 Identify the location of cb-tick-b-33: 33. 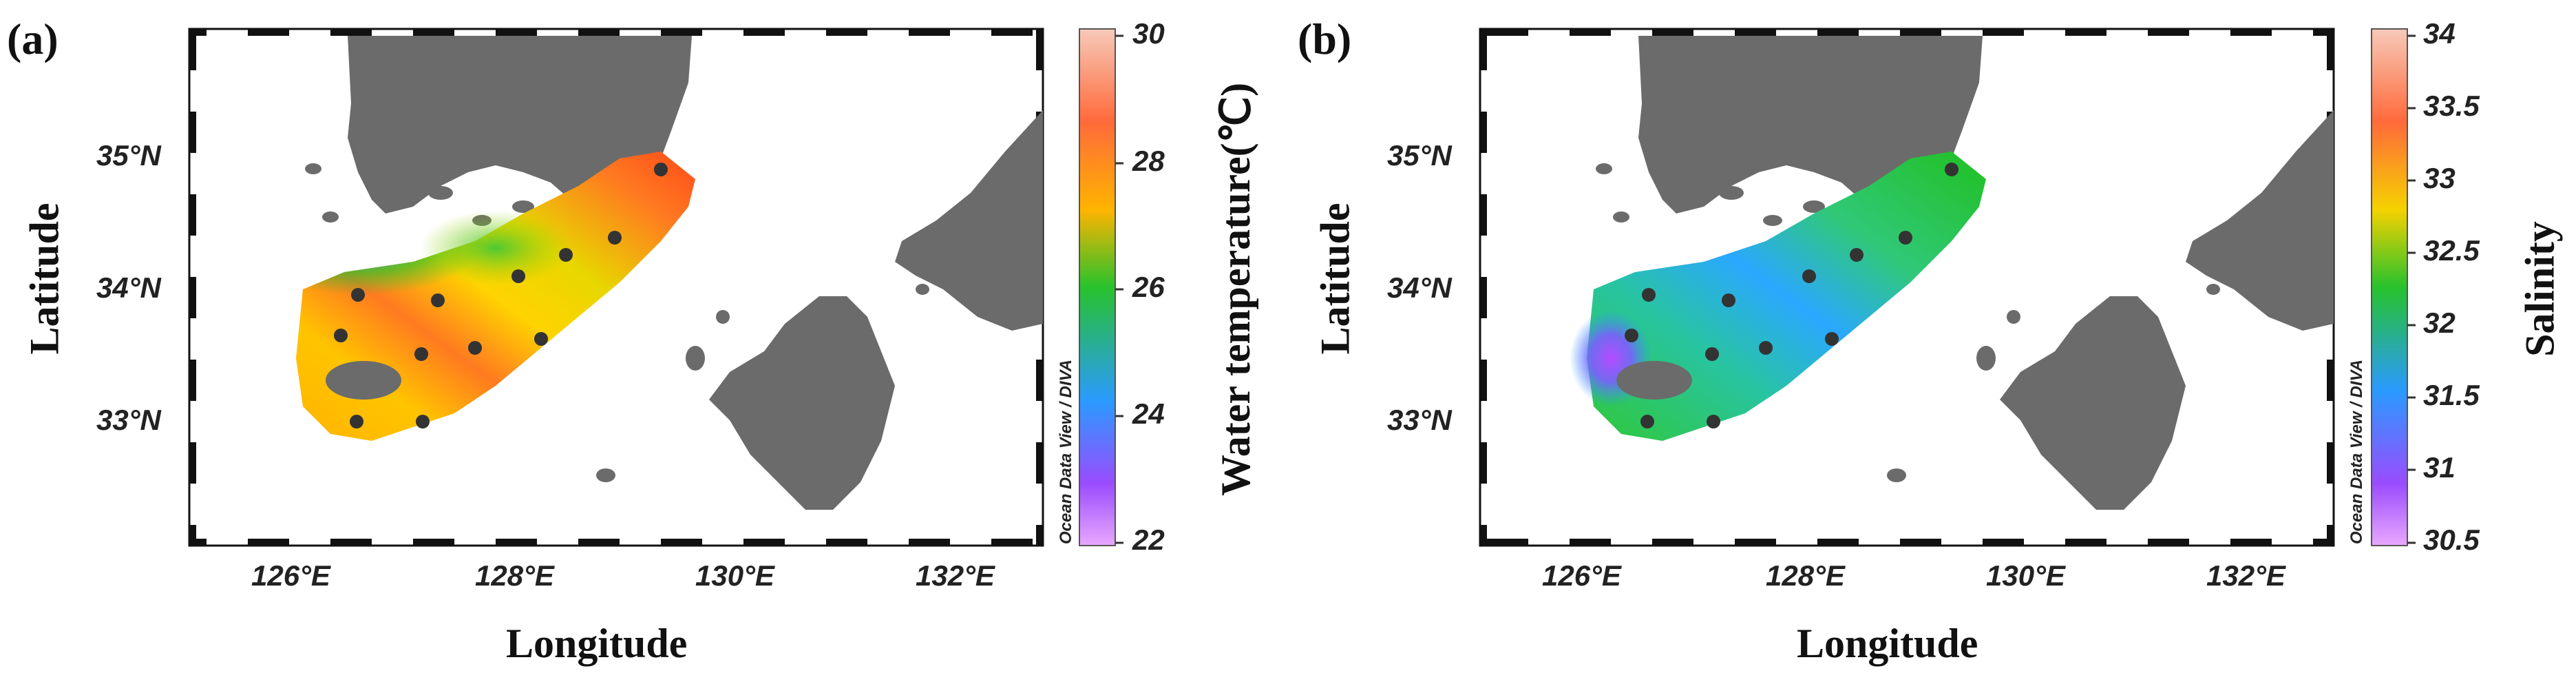
(2439, 178).